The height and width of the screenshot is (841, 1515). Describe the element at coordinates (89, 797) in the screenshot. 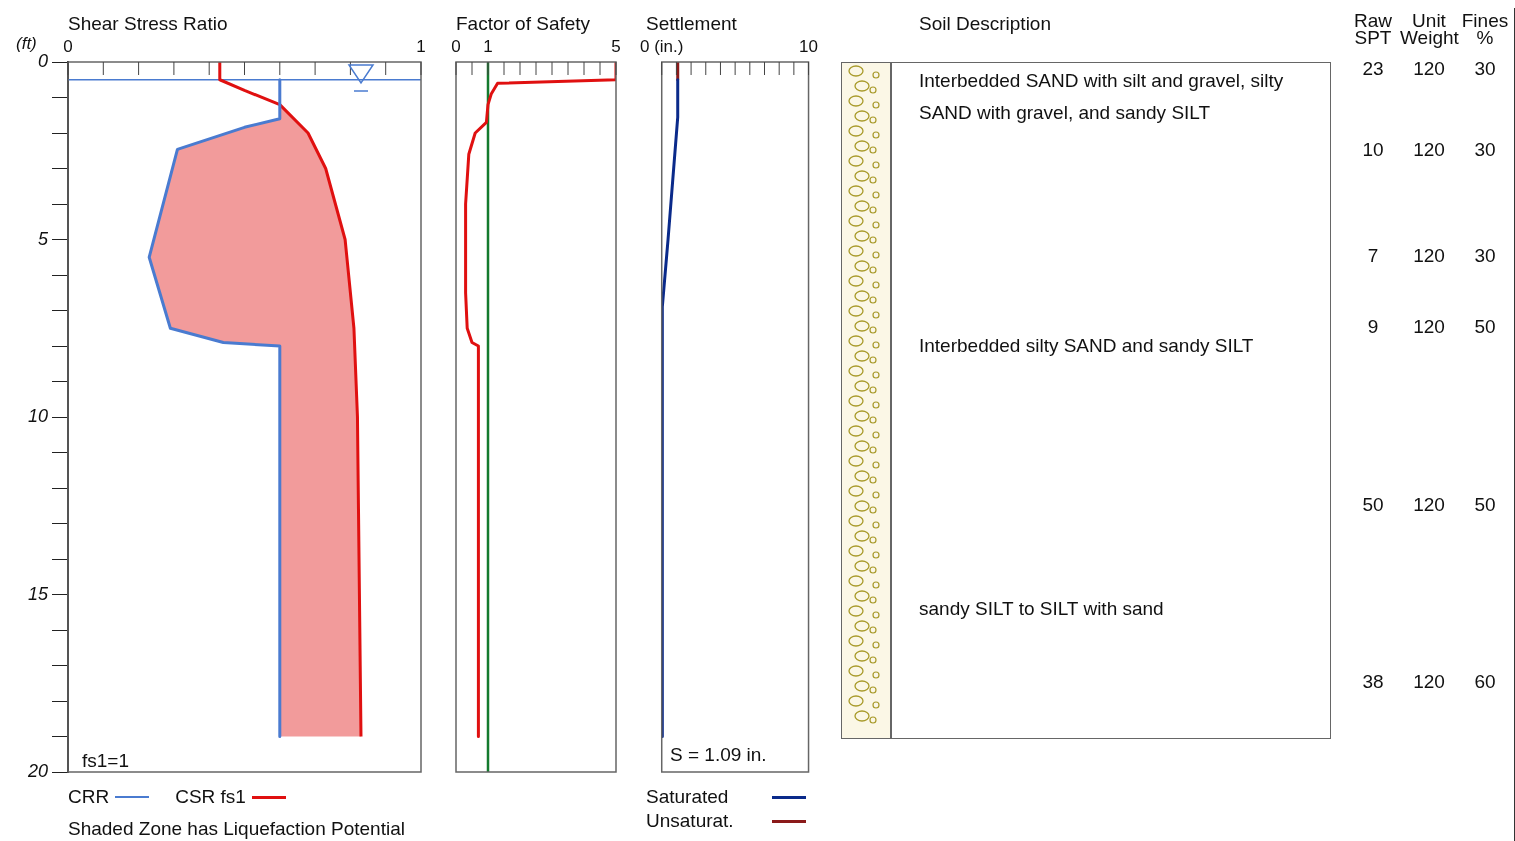

I see `legend-label: CRR` at that location.